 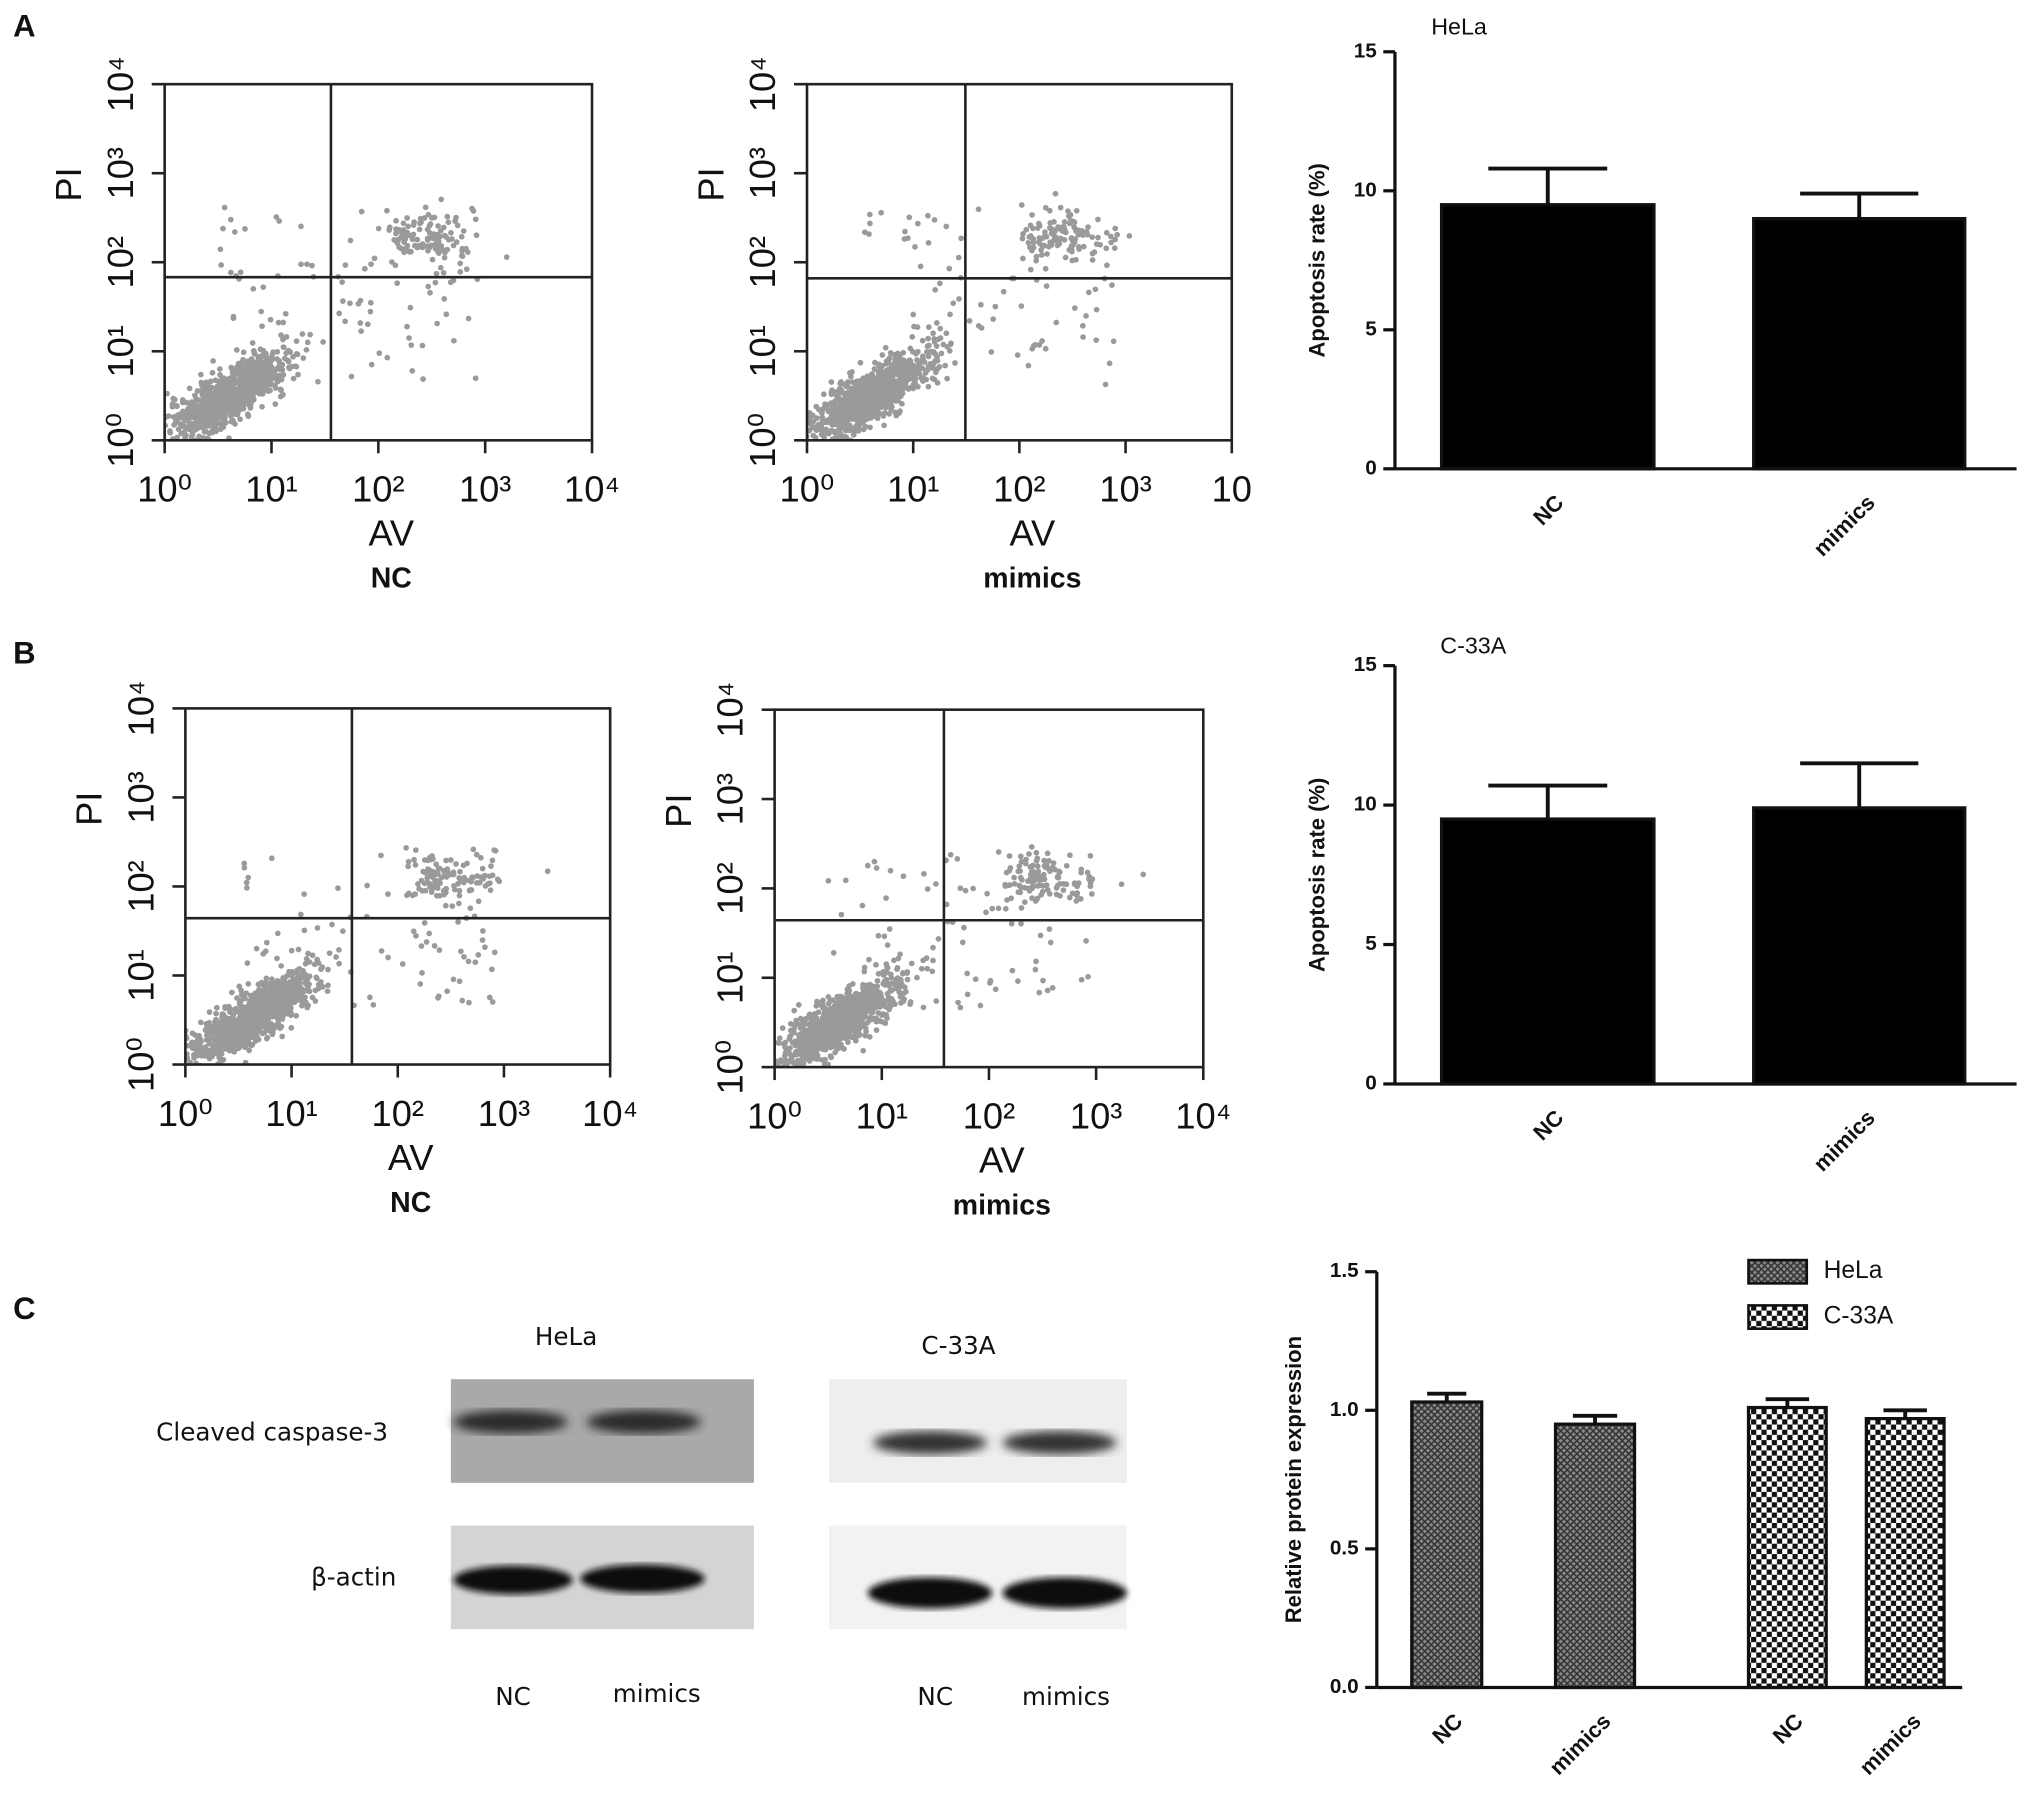 I want to click on y-tick-label: 5, so click(x=1371, y=328).